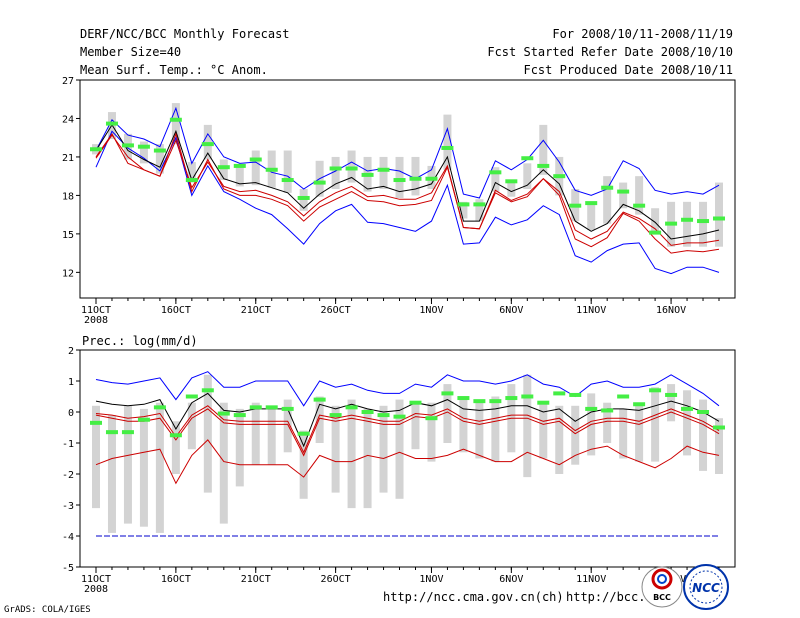  What do you see at coordinates (176, 310) in the screenshot?
I see `x-tick-label: 16OCT` at bounding box center [176, 310].